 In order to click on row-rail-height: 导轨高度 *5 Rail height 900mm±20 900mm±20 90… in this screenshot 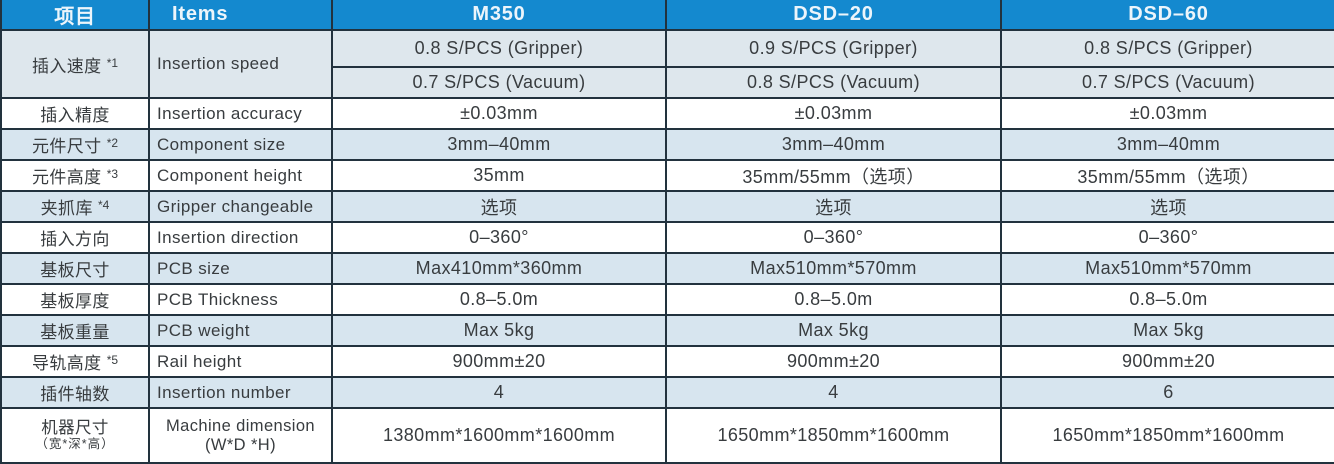, I will do `click(667, 361)`.